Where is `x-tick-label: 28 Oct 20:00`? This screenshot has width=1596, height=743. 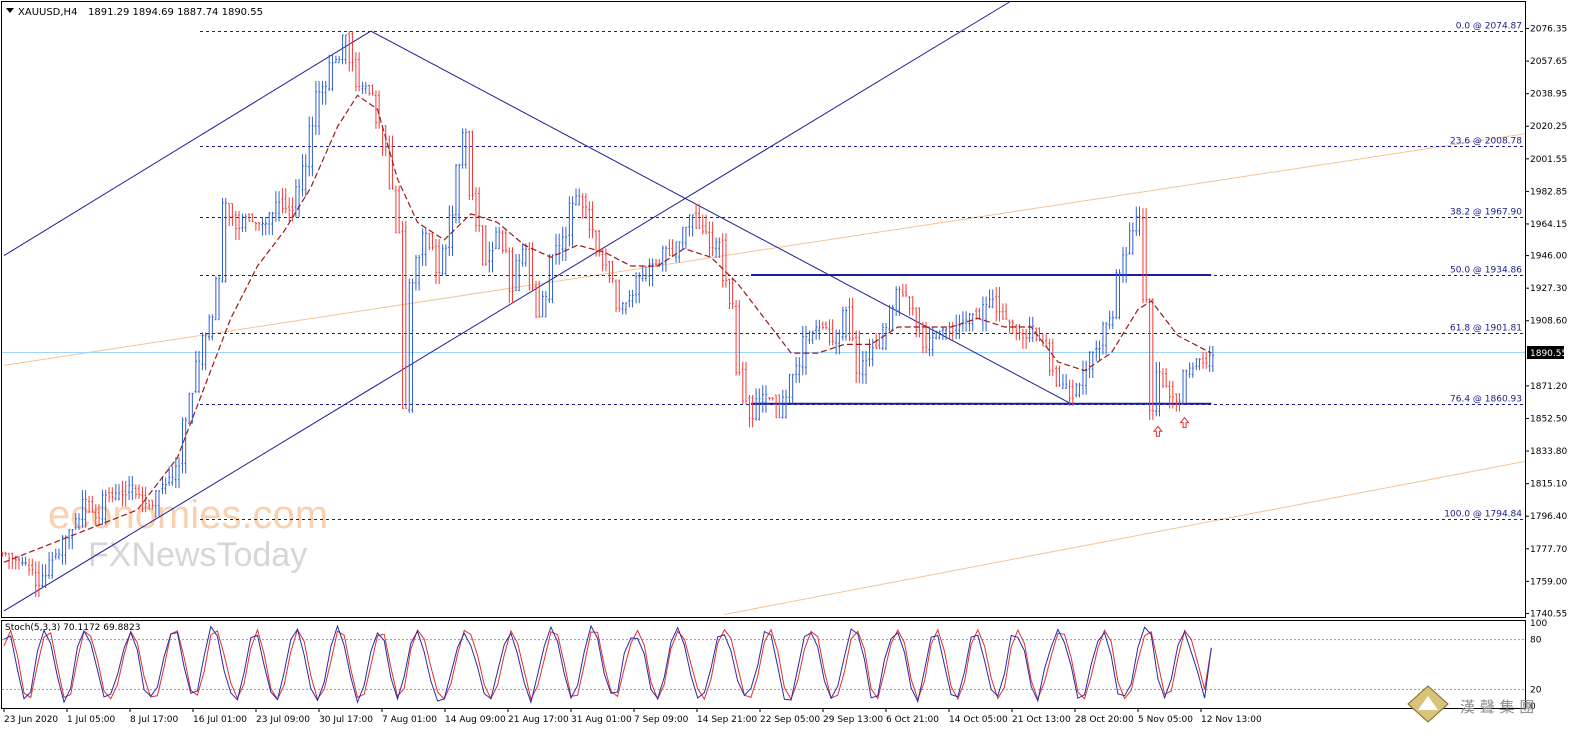
x-tick-label: 28 Oct 20:00 is located at coordinates (1104, 720).